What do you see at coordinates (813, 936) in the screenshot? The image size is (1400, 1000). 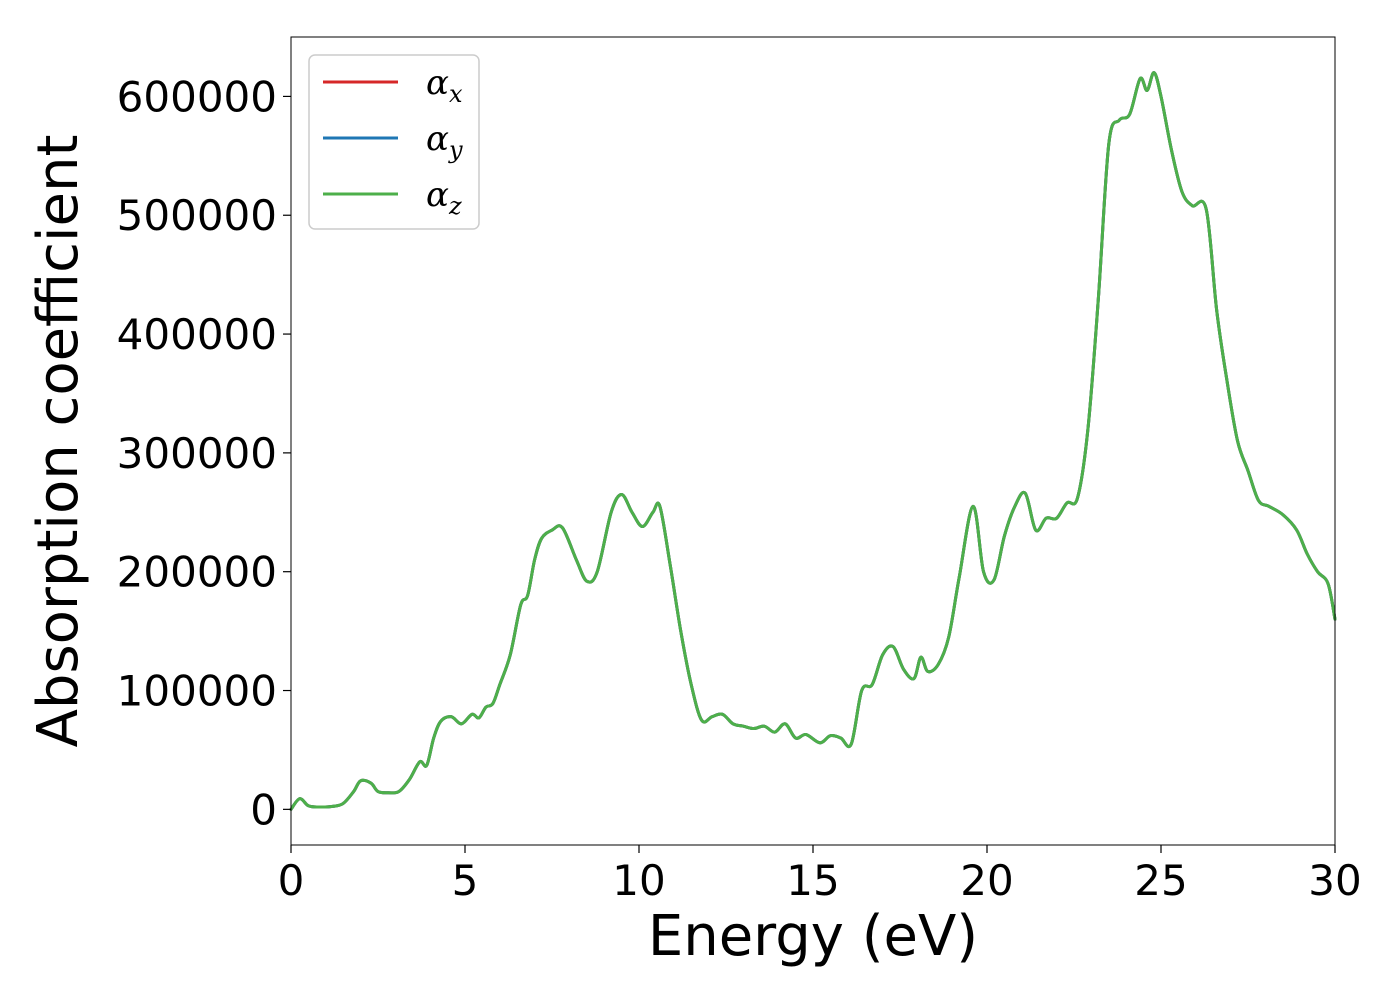 I see `x-axis-title: Energy (eV)` at bounding box center [813, 936].